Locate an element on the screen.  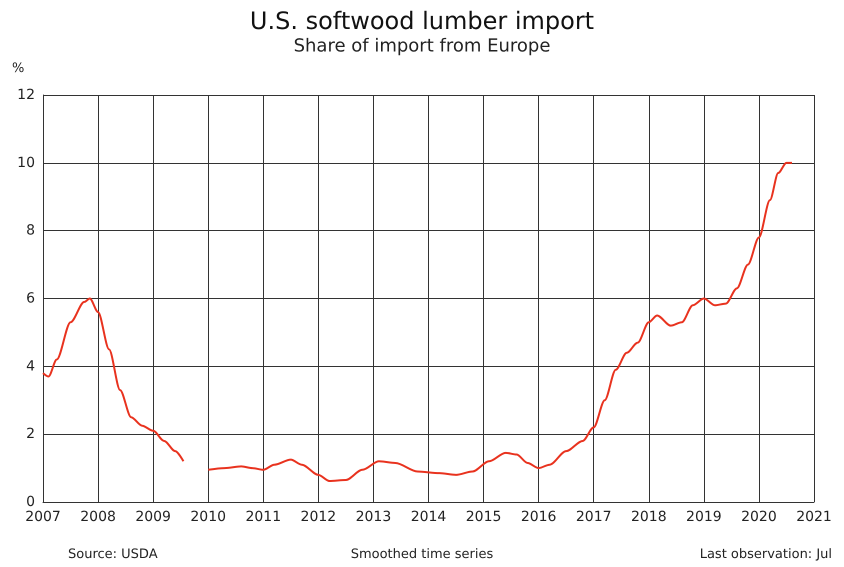
y-tick-label: 12 is located at coordinates (26, 95).